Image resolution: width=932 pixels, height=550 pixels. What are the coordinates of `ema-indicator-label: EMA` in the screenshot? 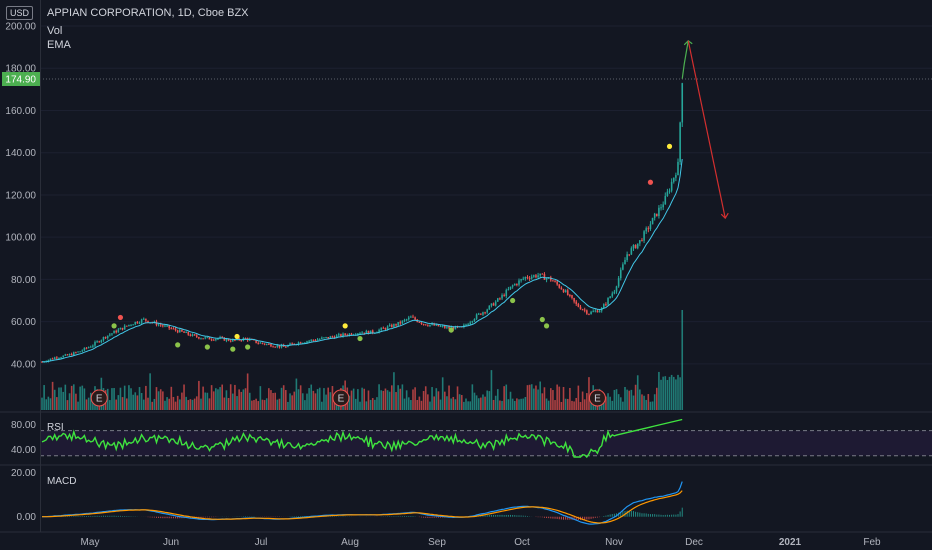 It's located at (59, 45).